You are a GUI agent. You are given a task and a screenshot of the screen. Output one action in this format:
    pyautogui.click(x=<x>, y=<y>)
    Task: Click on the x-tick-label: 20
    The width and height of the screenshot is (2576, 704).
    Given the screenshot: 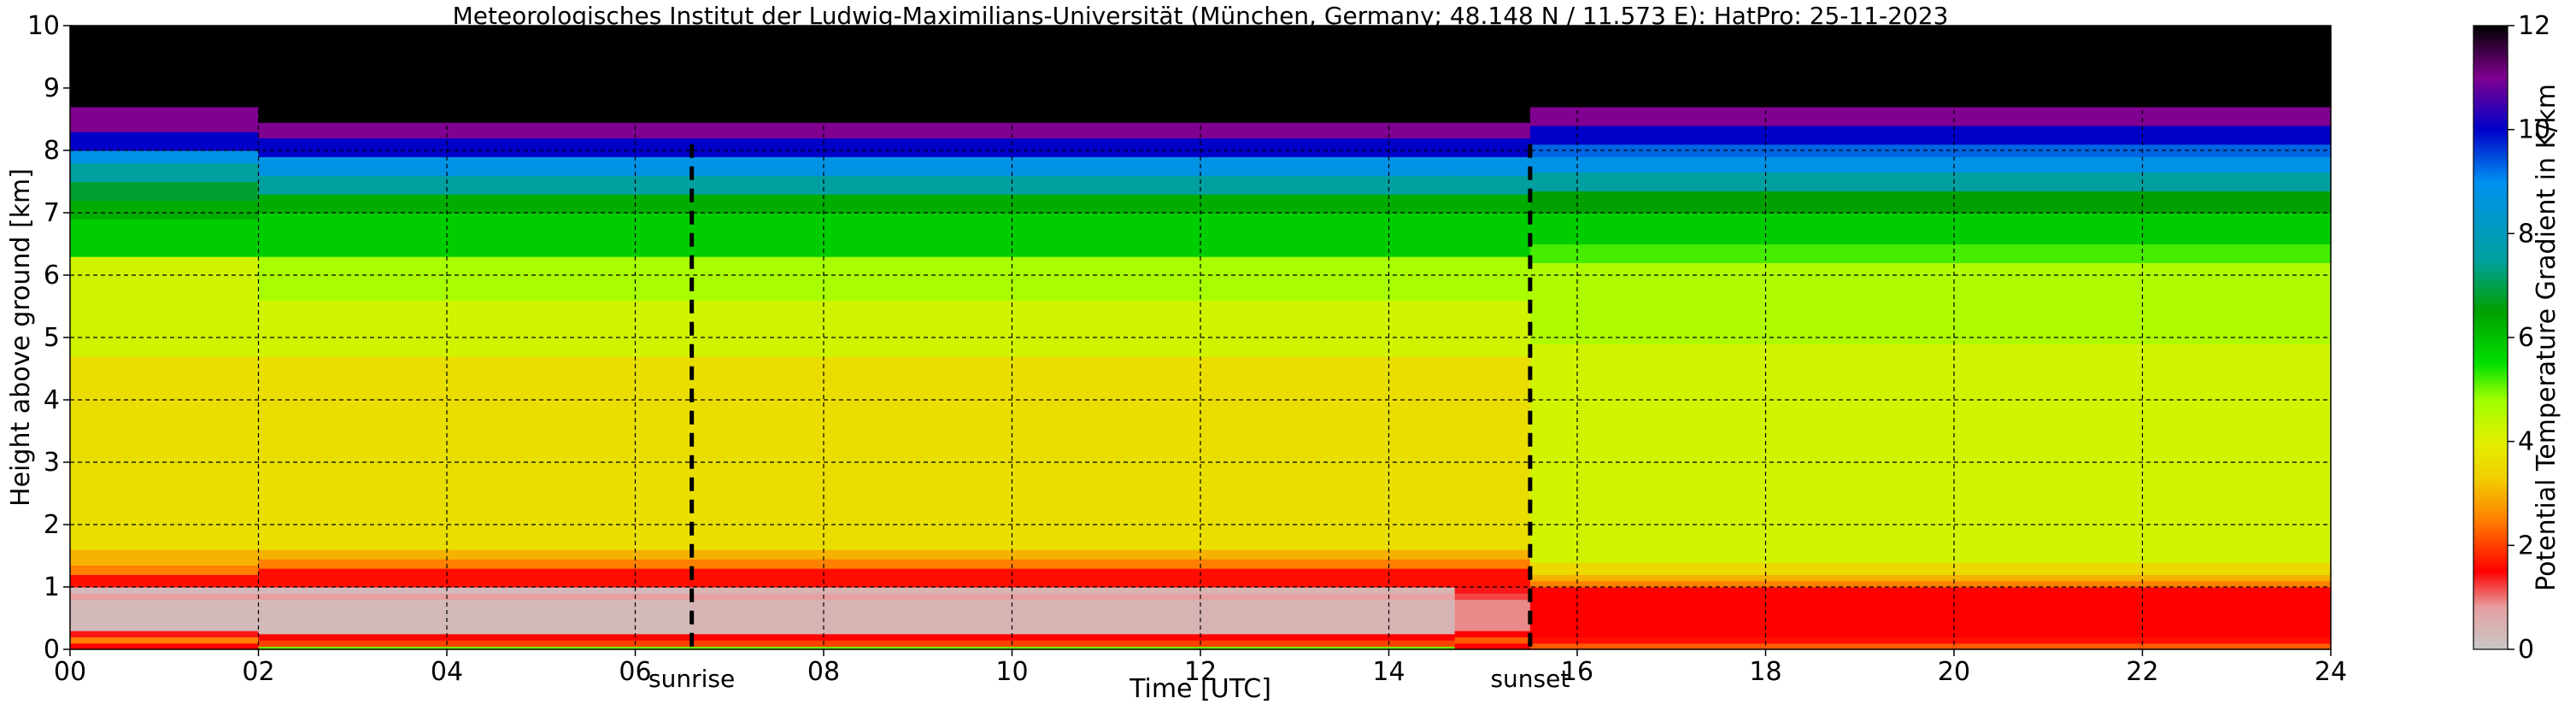 What is the action you would take?
    pyautogui.click(x=1954, y=672)
    